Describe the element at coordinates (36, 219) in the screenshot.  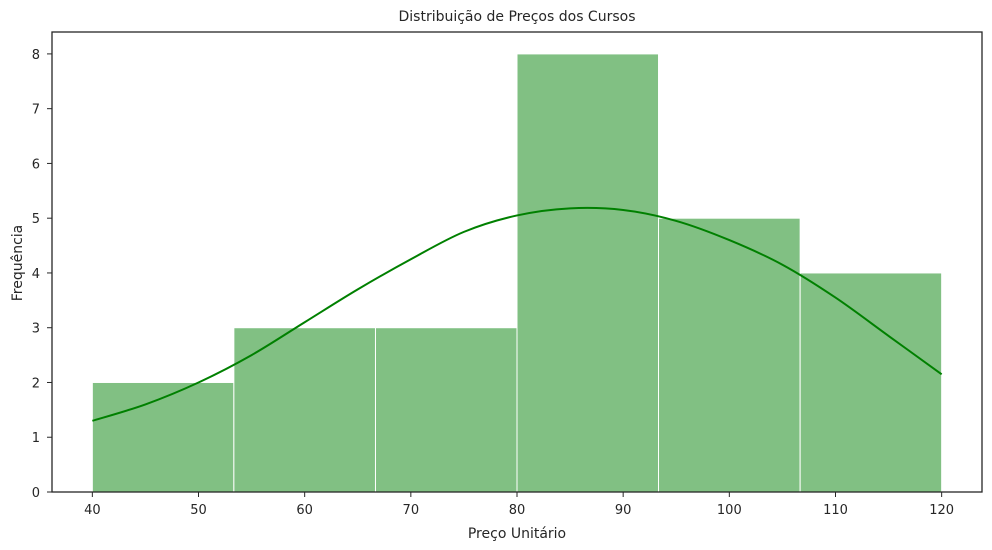
I see `y-tick-label: 5` at that location.